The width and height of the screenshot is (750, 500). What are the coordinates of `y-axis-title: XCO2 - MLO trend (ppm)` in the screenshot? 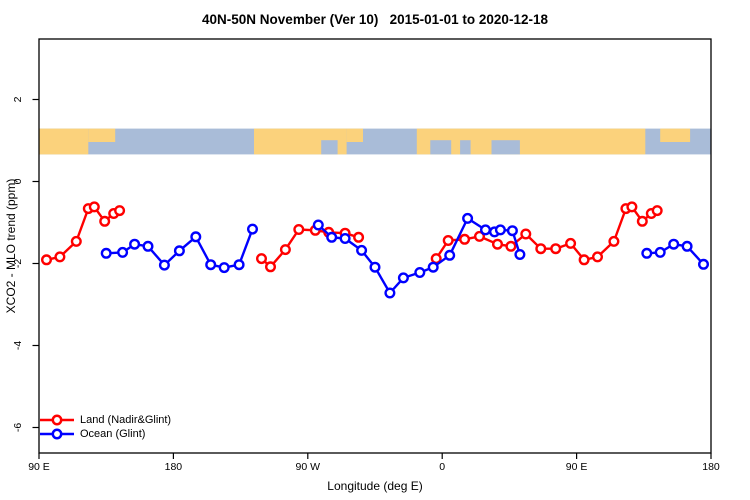 It's located at (11, 246).